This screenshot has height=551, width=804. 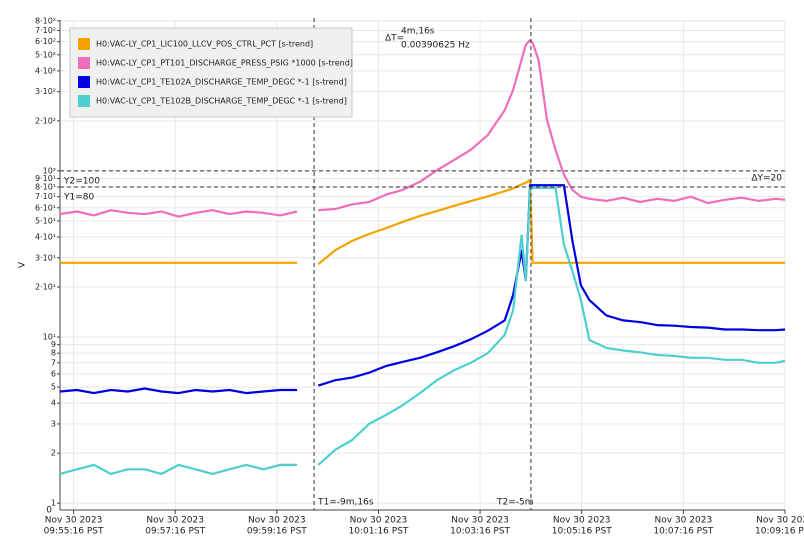 What do you see at coordinates (45, 30) in the screenshot?
I see `y-tick-label: 7·10²` at bounding box center [45, 30].